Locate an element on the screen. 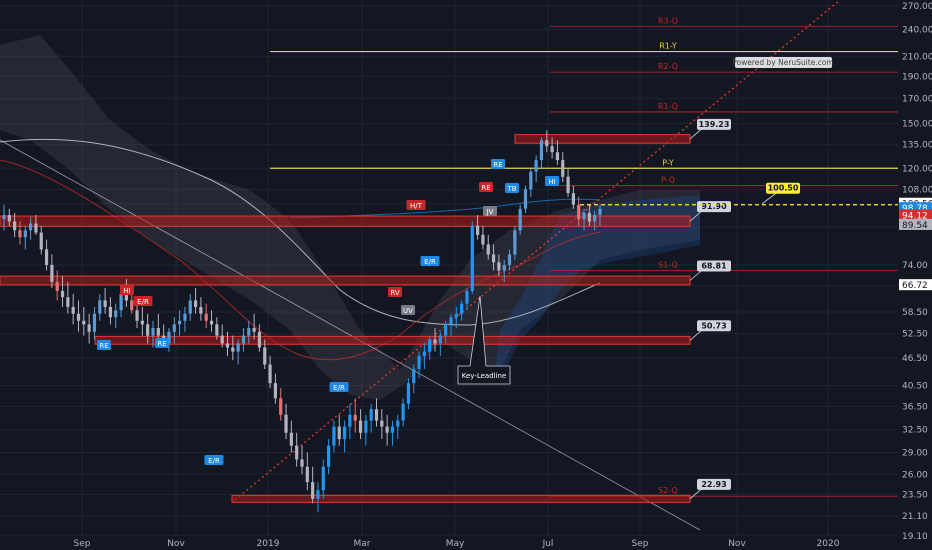 The height and width of the screenshot is (550, 932). price-tag-66.72: 66.72 is located at coordinates (915, 286).